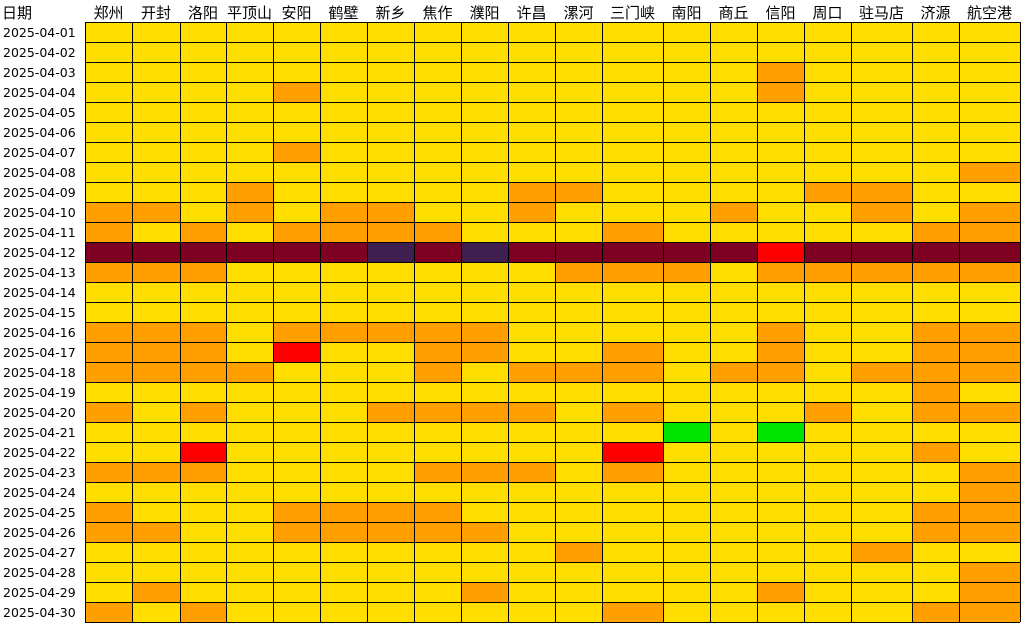 This screenshot has width=1025, height=626. What do you see at coordinates (39, 392) in the screenshot?
I see `row-label: 2025-04-19` at bounding box center [39, 392].